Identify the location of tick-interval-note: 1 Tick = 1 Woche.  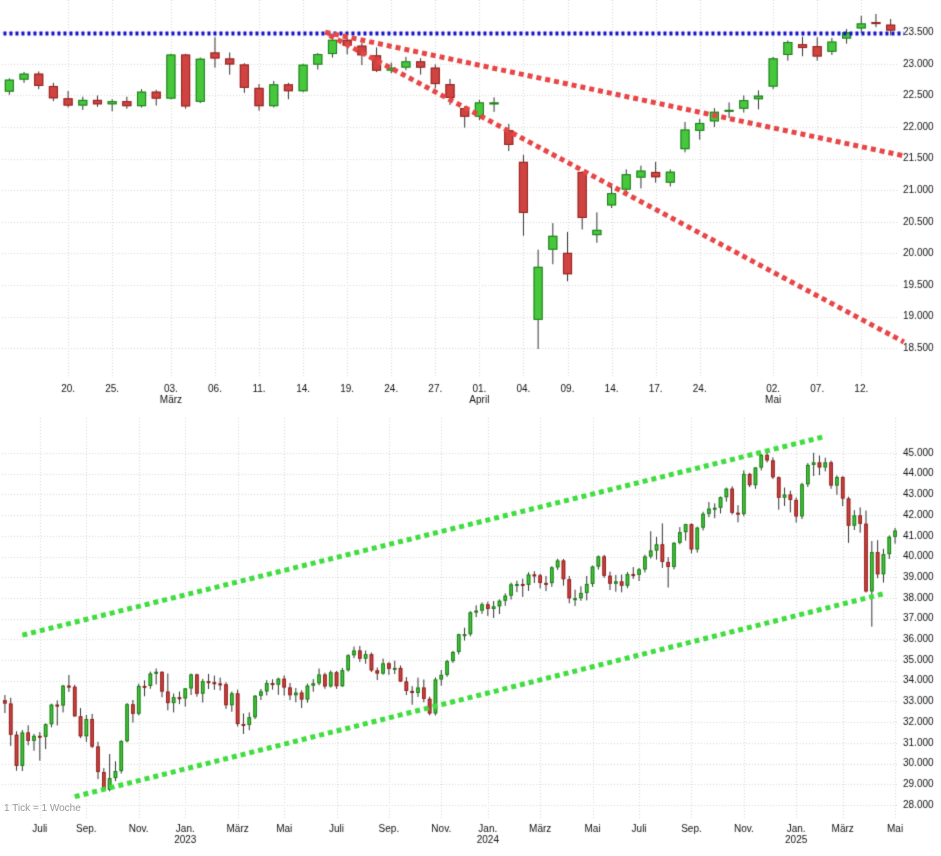
(42, 808).